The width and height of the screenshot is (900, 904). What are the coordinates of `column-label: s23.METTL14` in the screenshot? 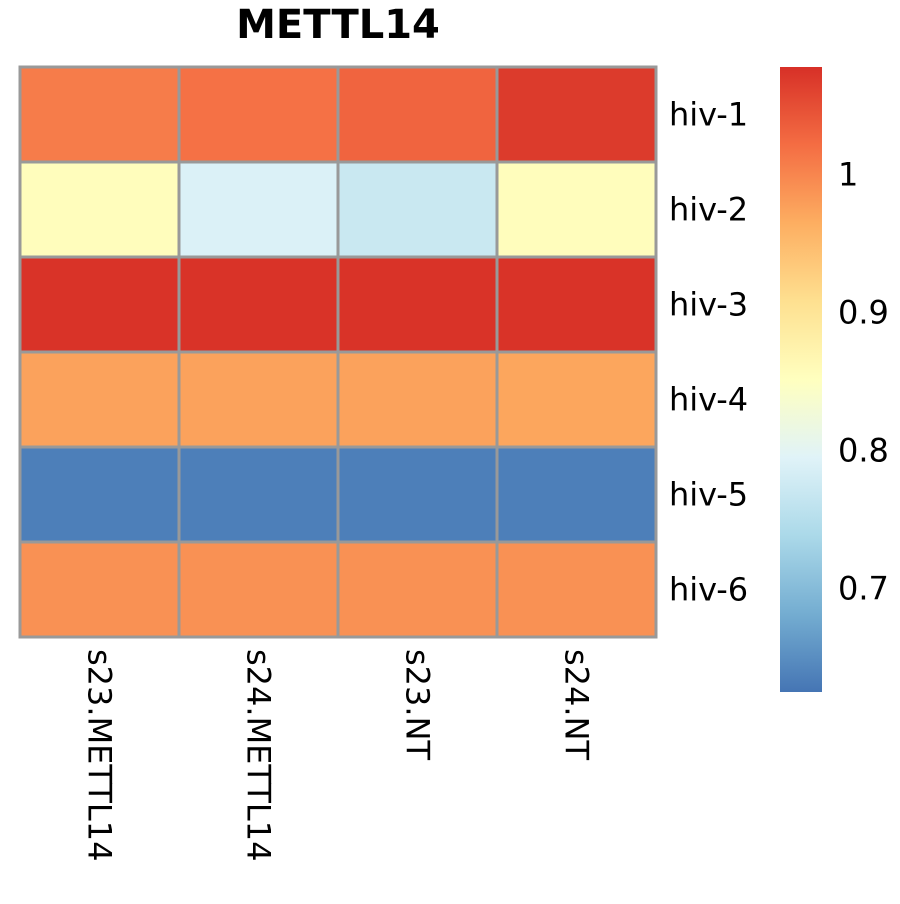 It's located at (100, 755).